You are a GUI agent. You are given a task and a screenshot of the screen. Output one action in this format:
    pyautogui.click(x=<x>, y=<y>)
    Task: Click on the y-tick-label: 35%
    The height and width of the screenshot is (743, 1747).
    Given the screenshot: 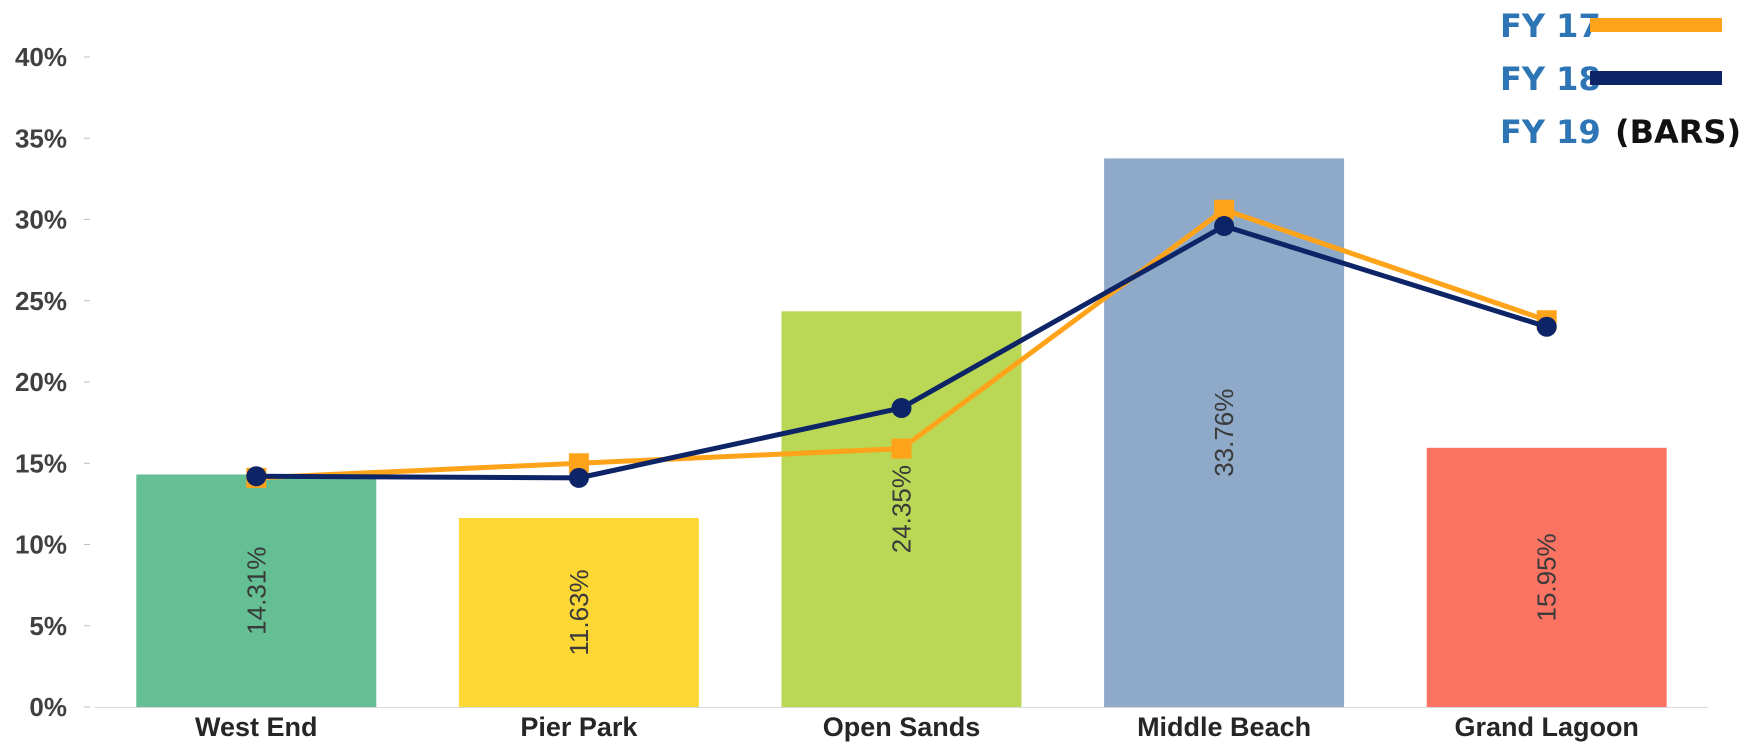 What is the action you would take?
    pyautogui.click(x=41, y=138)
    